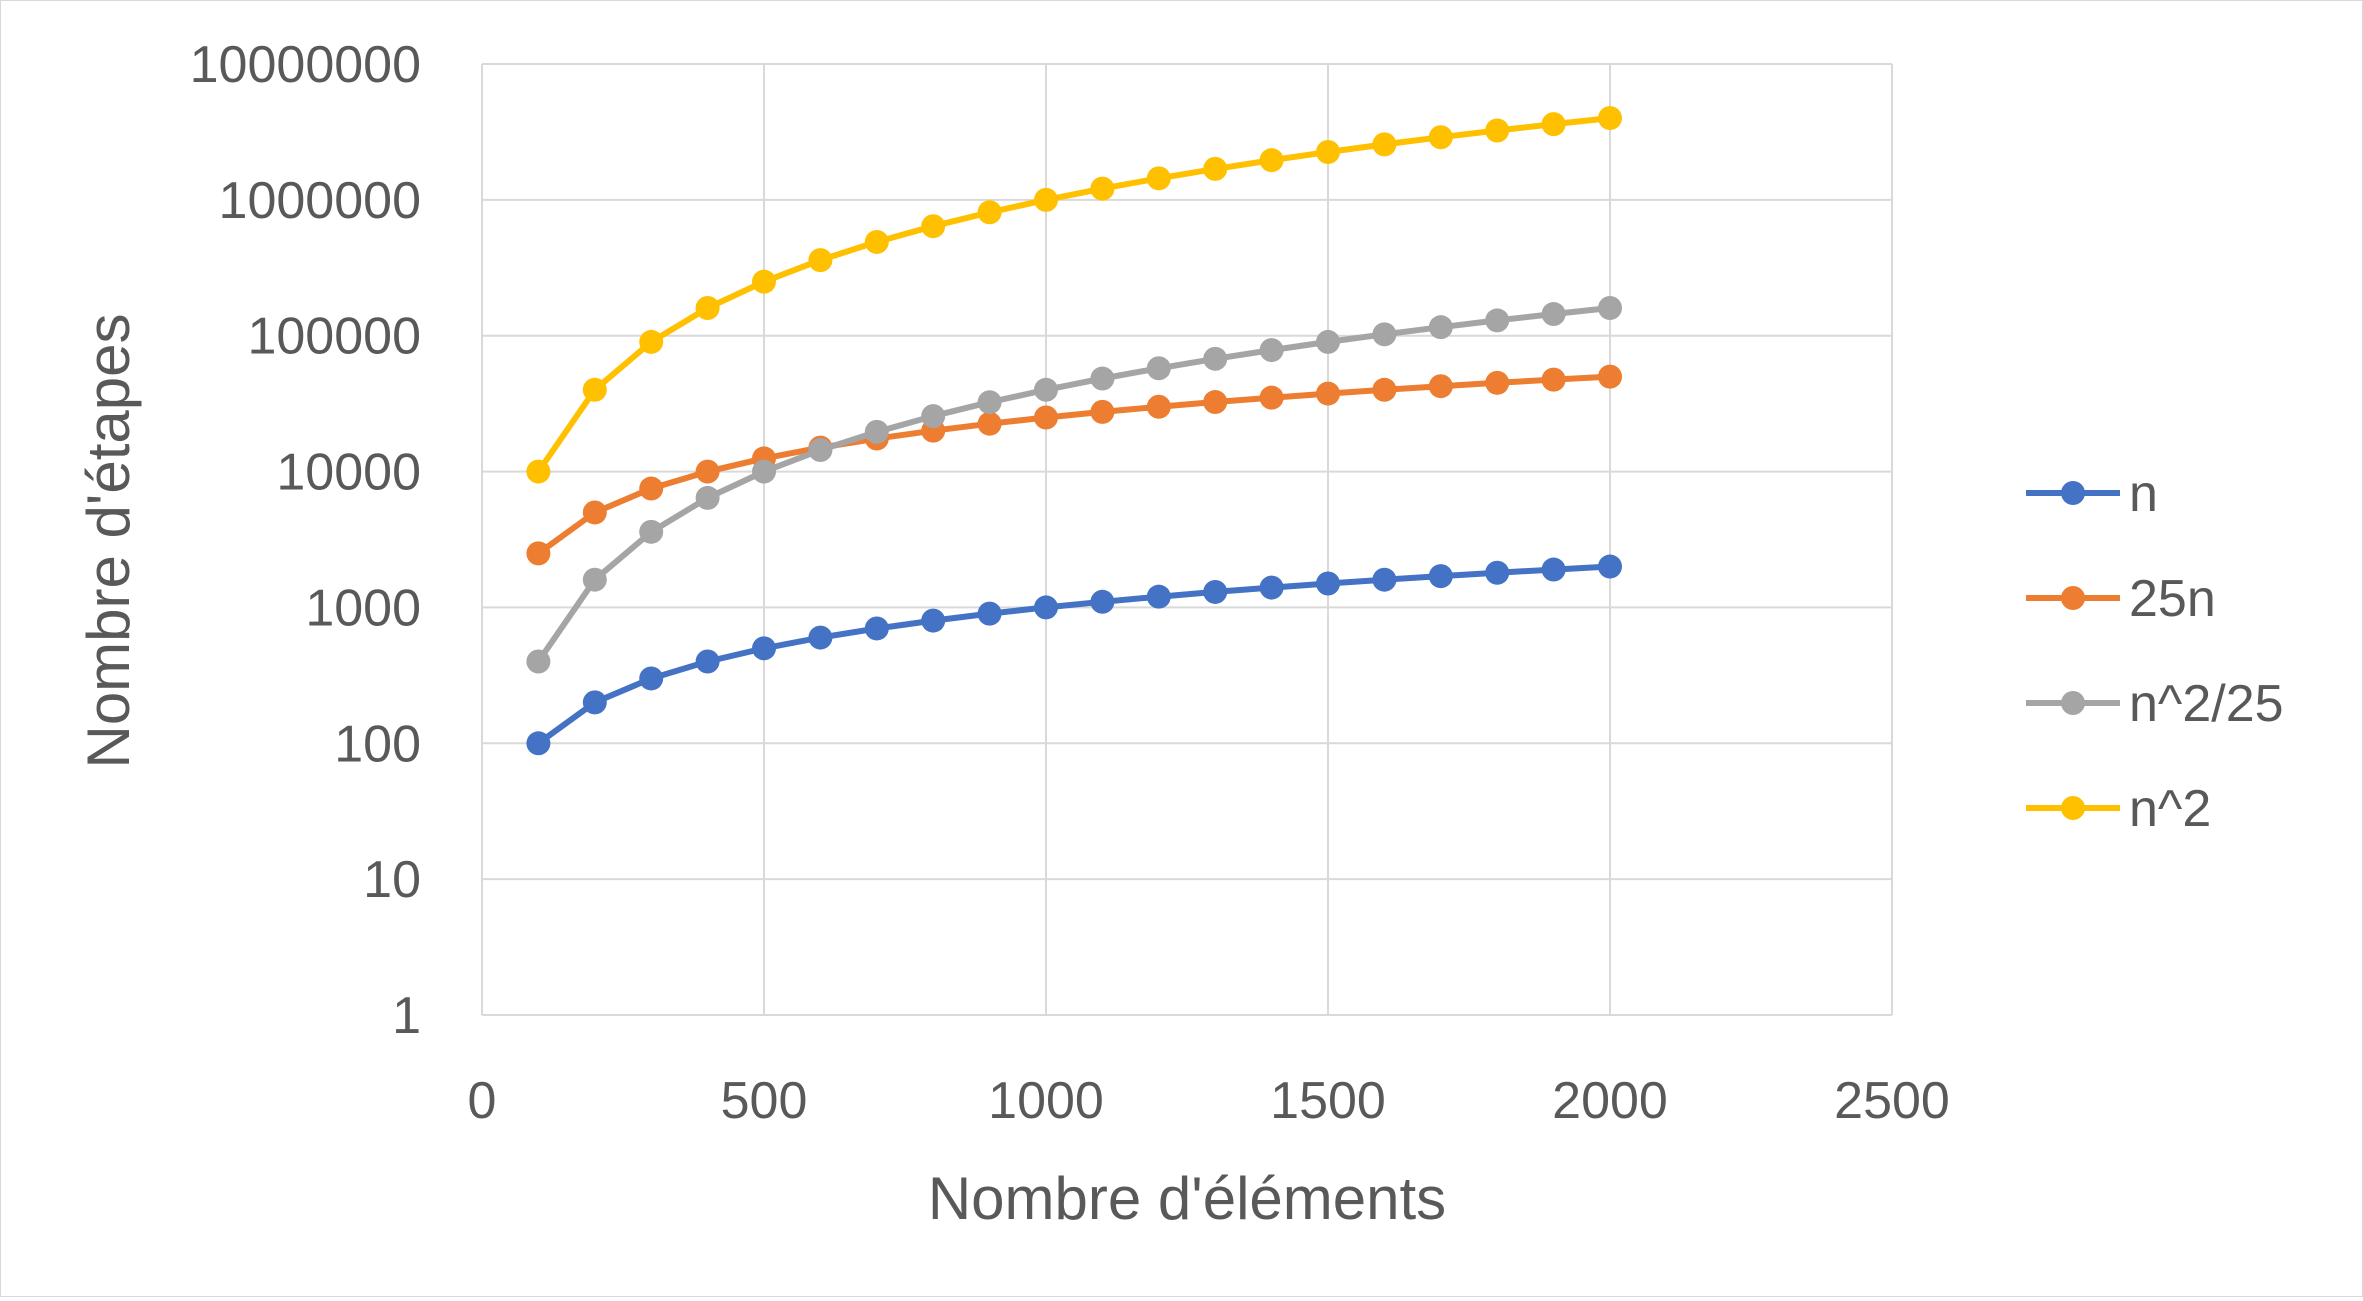 The height and width of the screenshot is (1301, 2363). I want to click on x-tick-label: 1500, so click(1328, 1101).